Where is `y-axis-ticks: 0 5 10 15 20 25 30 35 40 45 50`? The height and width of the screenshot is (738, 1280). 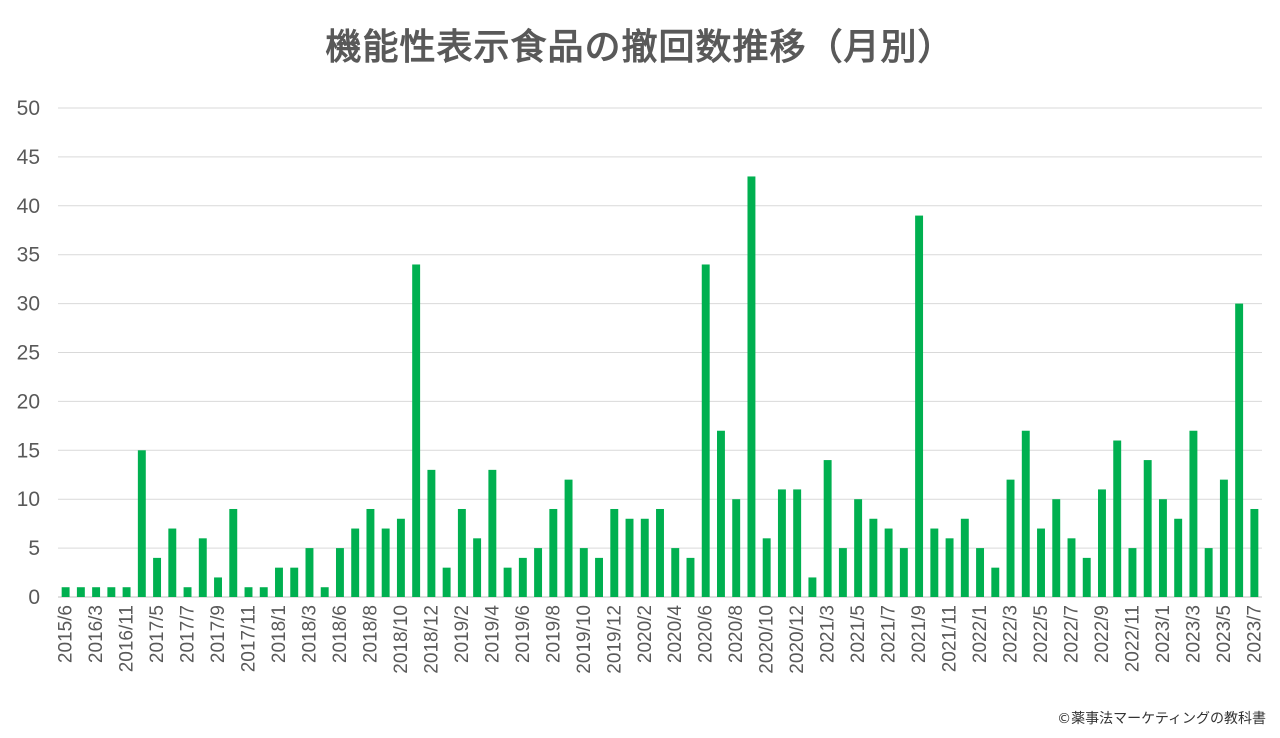
y-axis-ticks: 0 5 10 15 20 25 30 35 40 45 50 is located at coordinates (28, 353).